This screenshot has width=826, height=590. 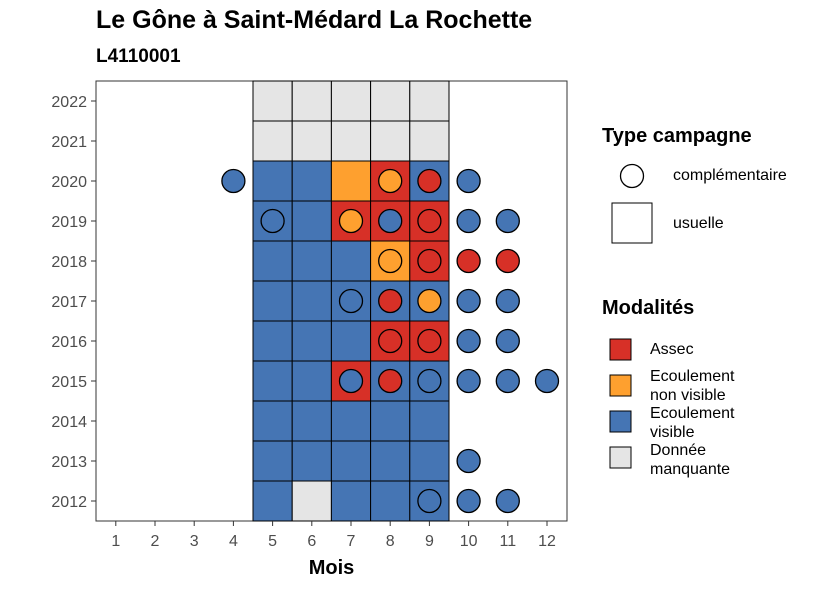 I want to click on legend-item-ecoulement-visible-label: Ecoulement visible, so click(x=692, y=423).